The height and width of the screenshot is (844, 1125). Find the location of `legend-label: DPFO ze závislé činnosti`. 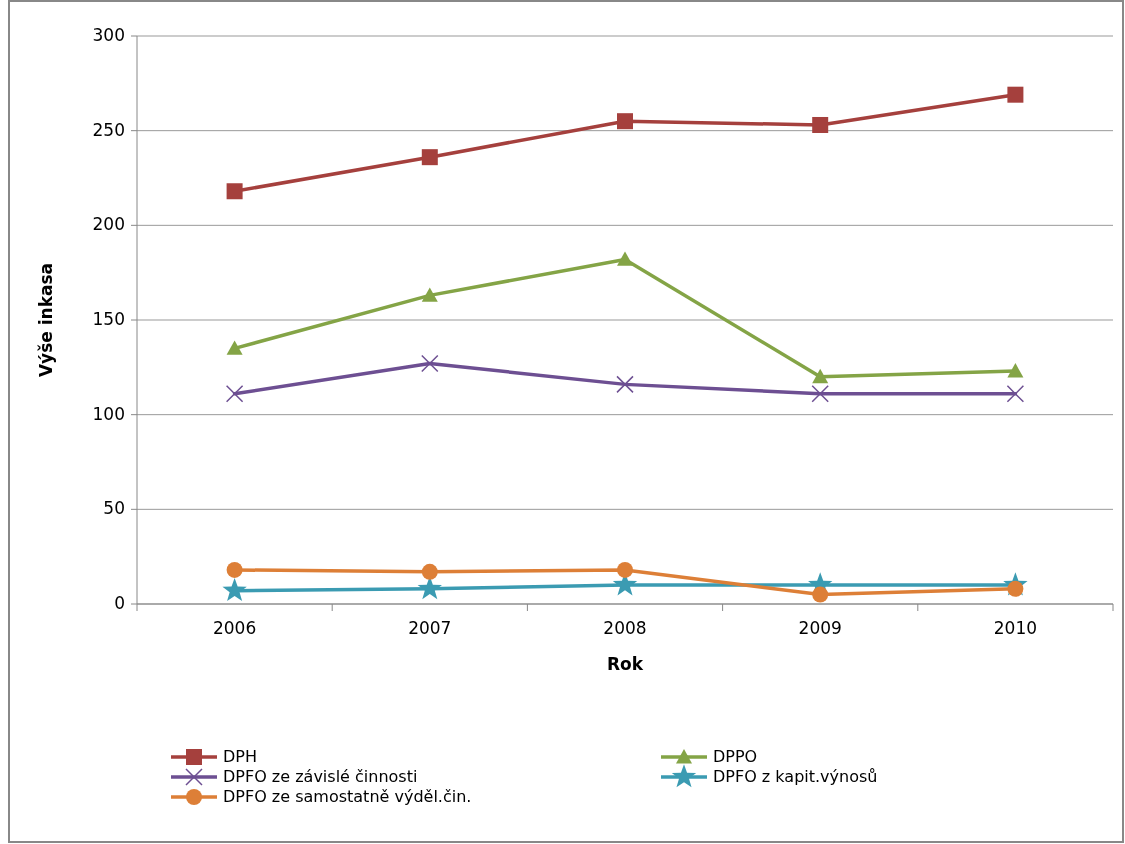

legend-label: DPFO ze závislé činnosti is located at coordinates (320, 776).